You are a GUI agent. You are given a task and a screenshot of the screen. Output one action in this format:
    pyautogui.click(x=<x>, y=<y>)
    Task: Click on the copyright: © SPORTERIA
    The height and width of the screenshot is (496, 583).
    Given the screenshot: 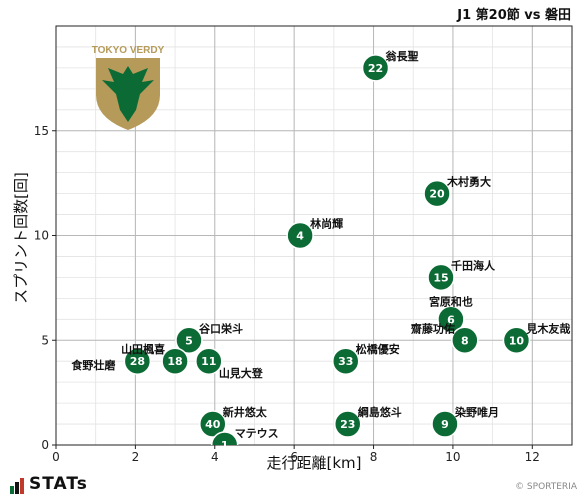 What is the action you would take?
    pyautogui.click(x=546, y=487)
    